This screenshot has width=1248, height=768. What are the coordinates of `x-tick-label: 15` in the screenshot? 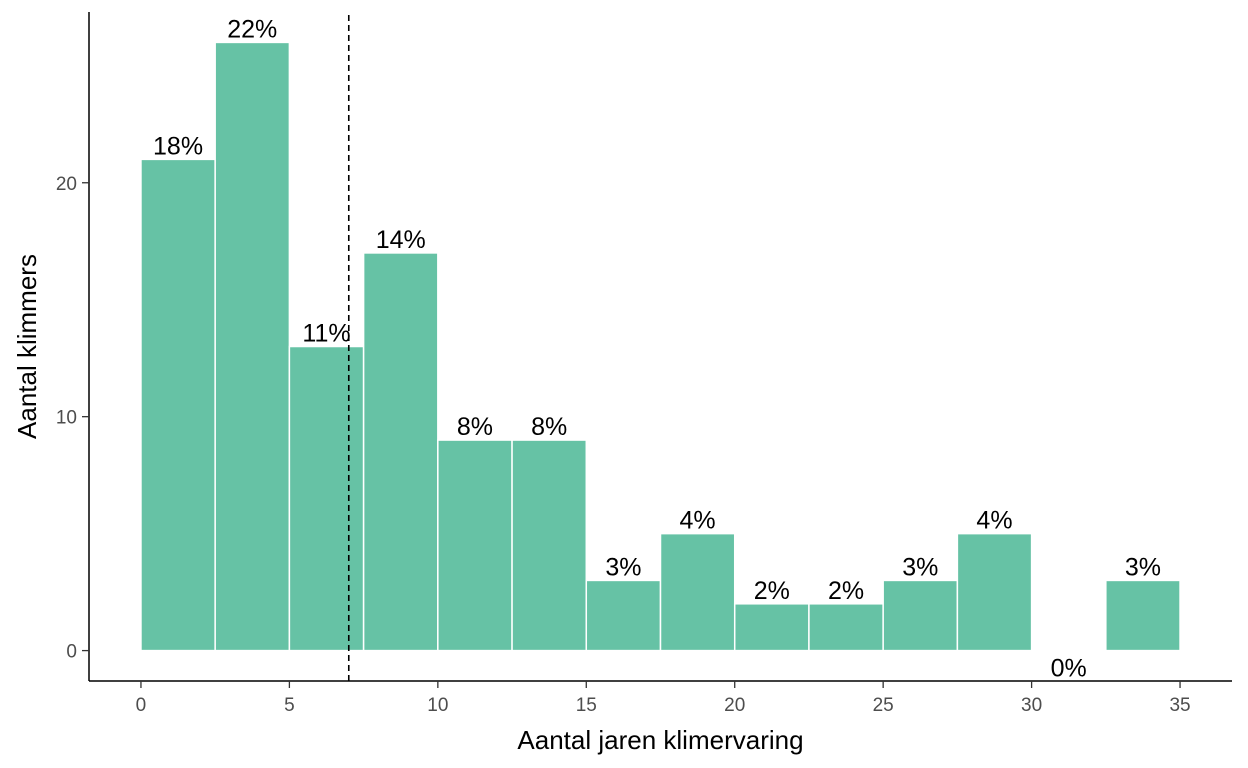 It's located at (586, 705).